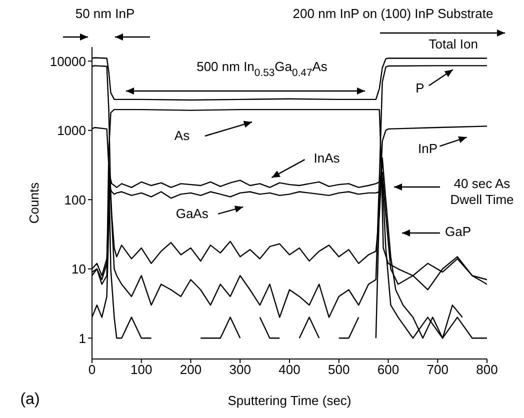 This screenshot has width=524, height=418. I want to click on annotation: 500 nm In$_{0.53}$Ga$_{0.47}$As, so click(262, 69).